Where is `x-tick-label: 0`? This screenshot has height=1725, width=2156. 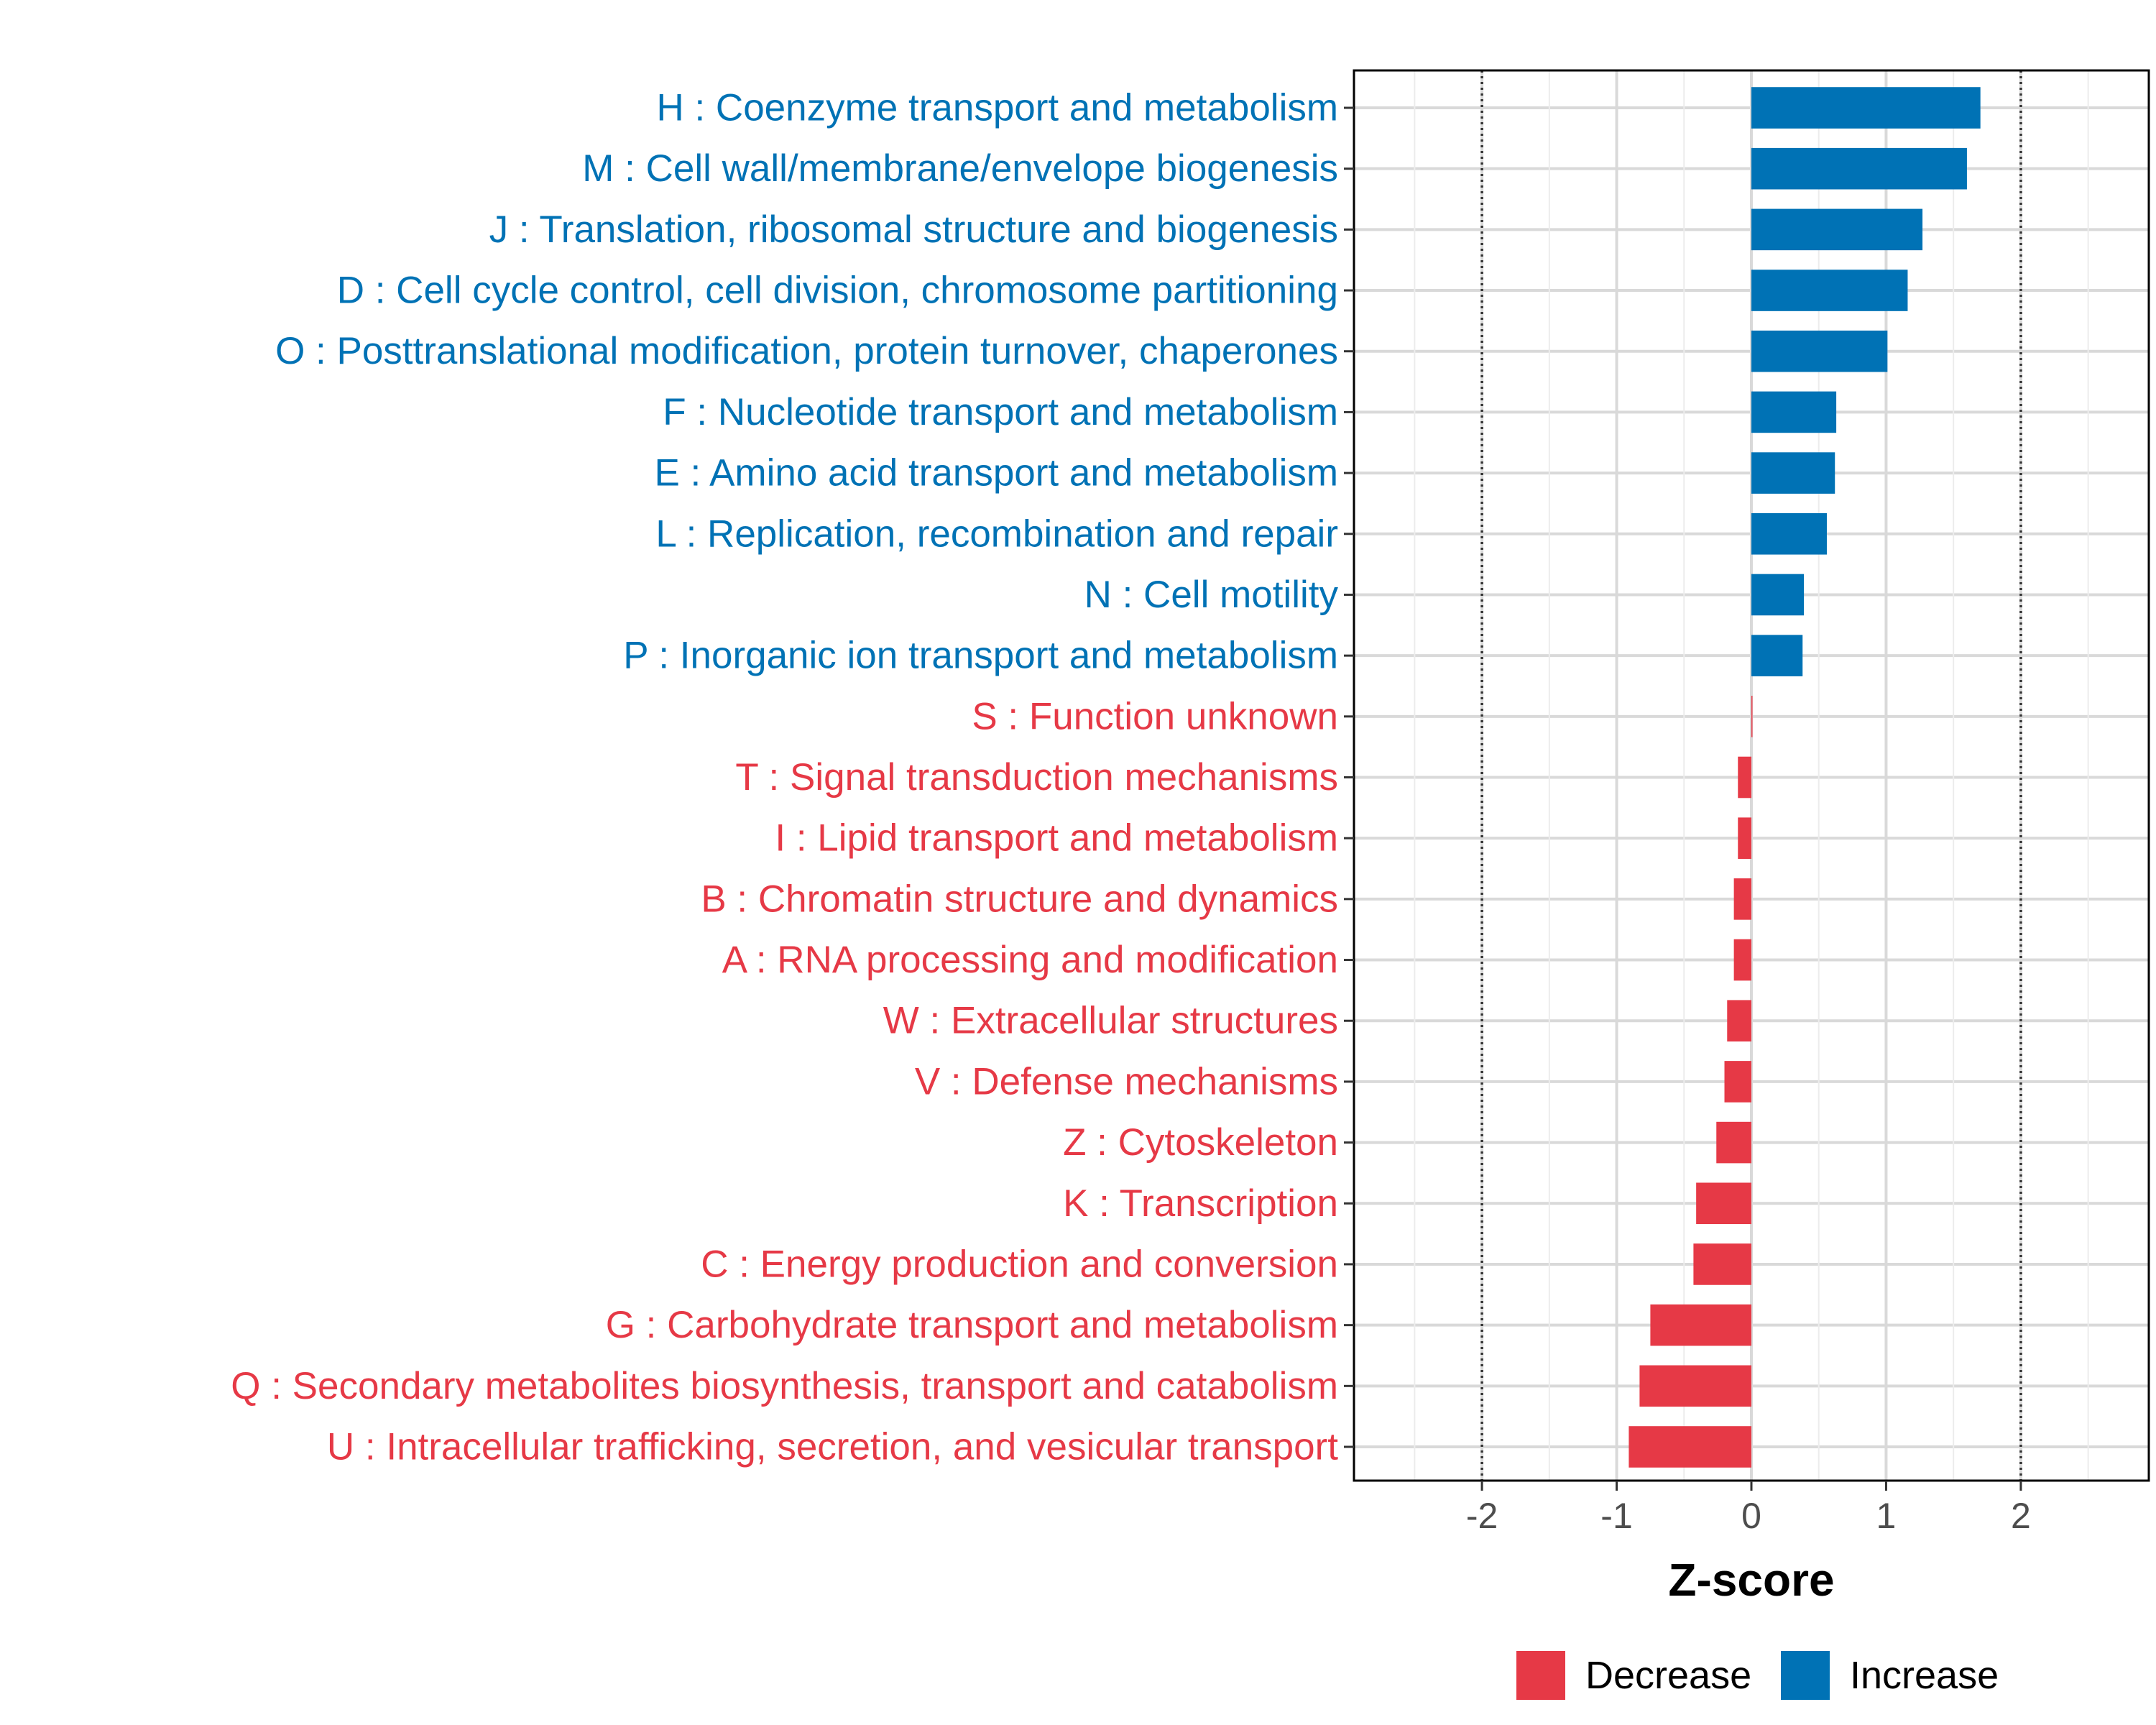
x-tick-label: 0 is located at coordinates (1751, 1516).